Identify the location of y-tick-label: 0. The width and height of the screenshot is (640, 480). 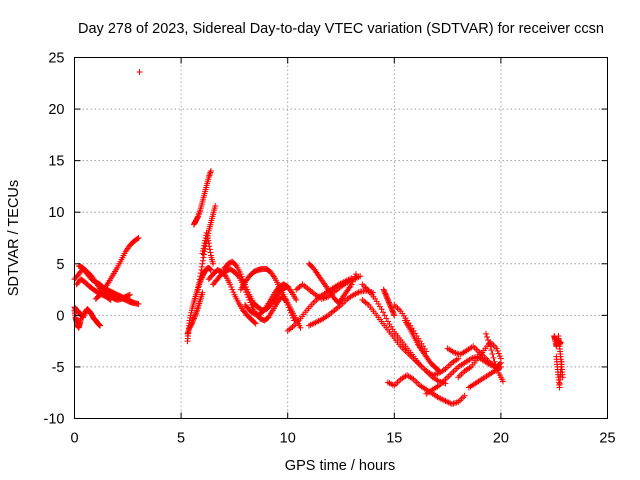
(60, 316).